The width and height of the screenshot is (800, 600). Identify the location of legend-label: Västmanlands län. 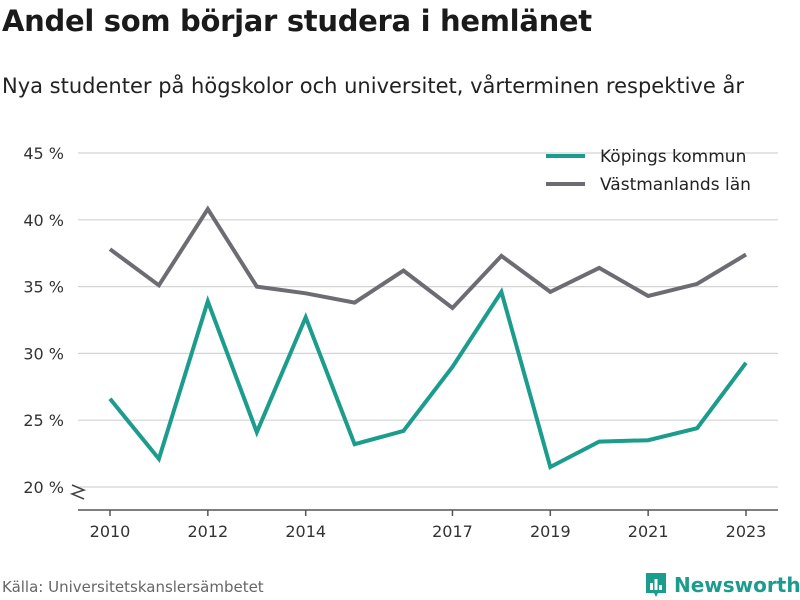
(675, 185).